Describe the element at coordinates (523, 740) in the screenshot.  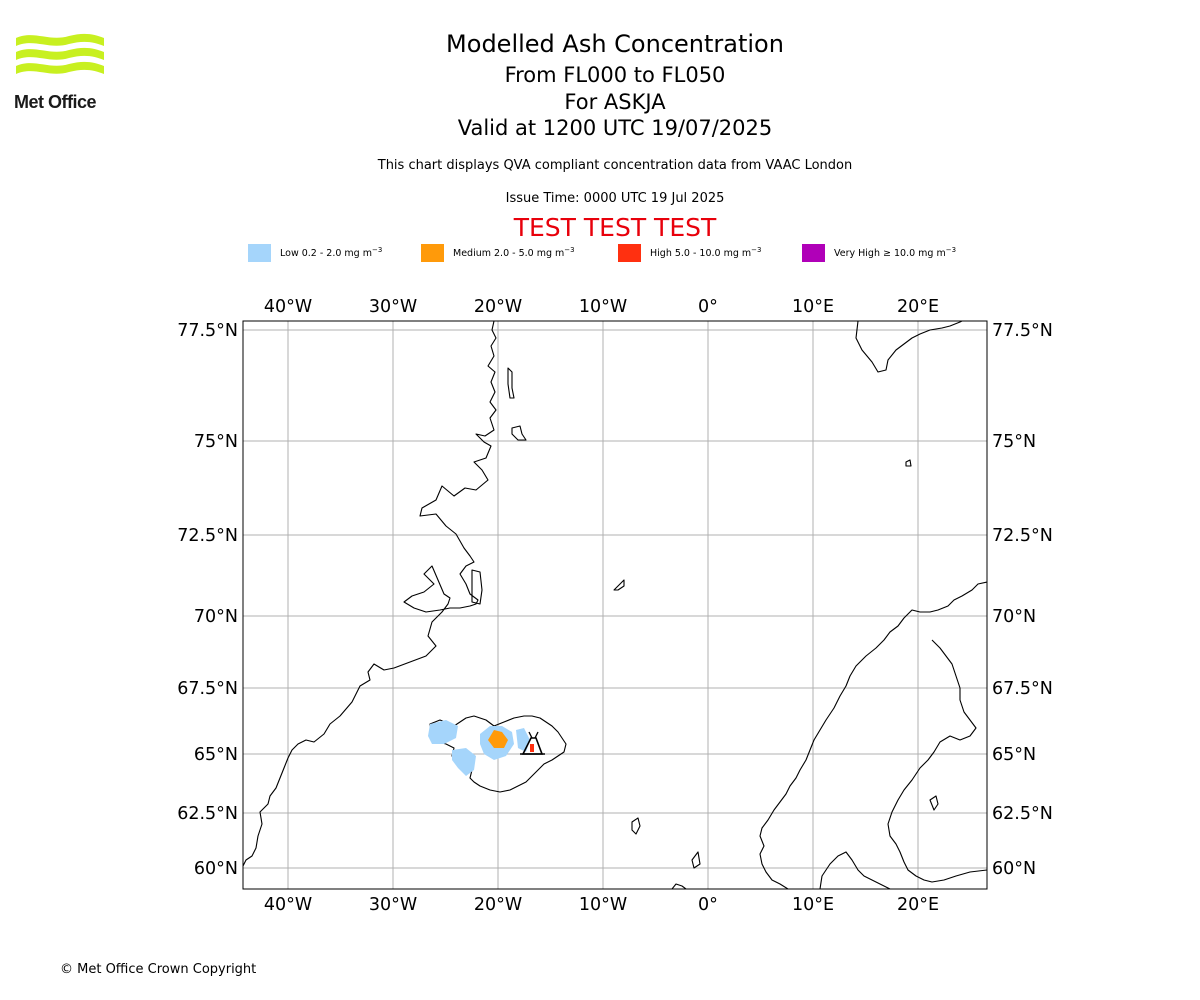
I see `ash-low-area-east` at that location.